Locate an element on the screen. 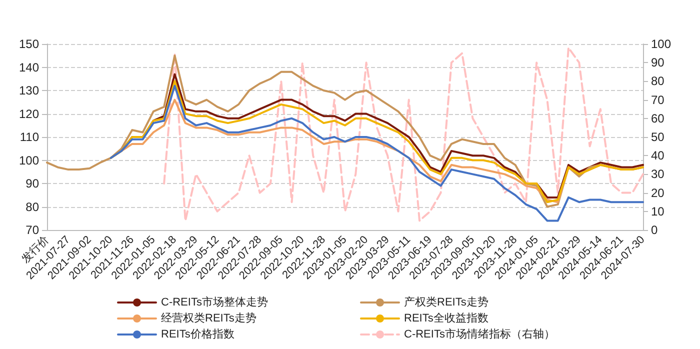 This screenshot has width=700, height=349. y2-tick-label: 10 is located at coordinates (658, 211).